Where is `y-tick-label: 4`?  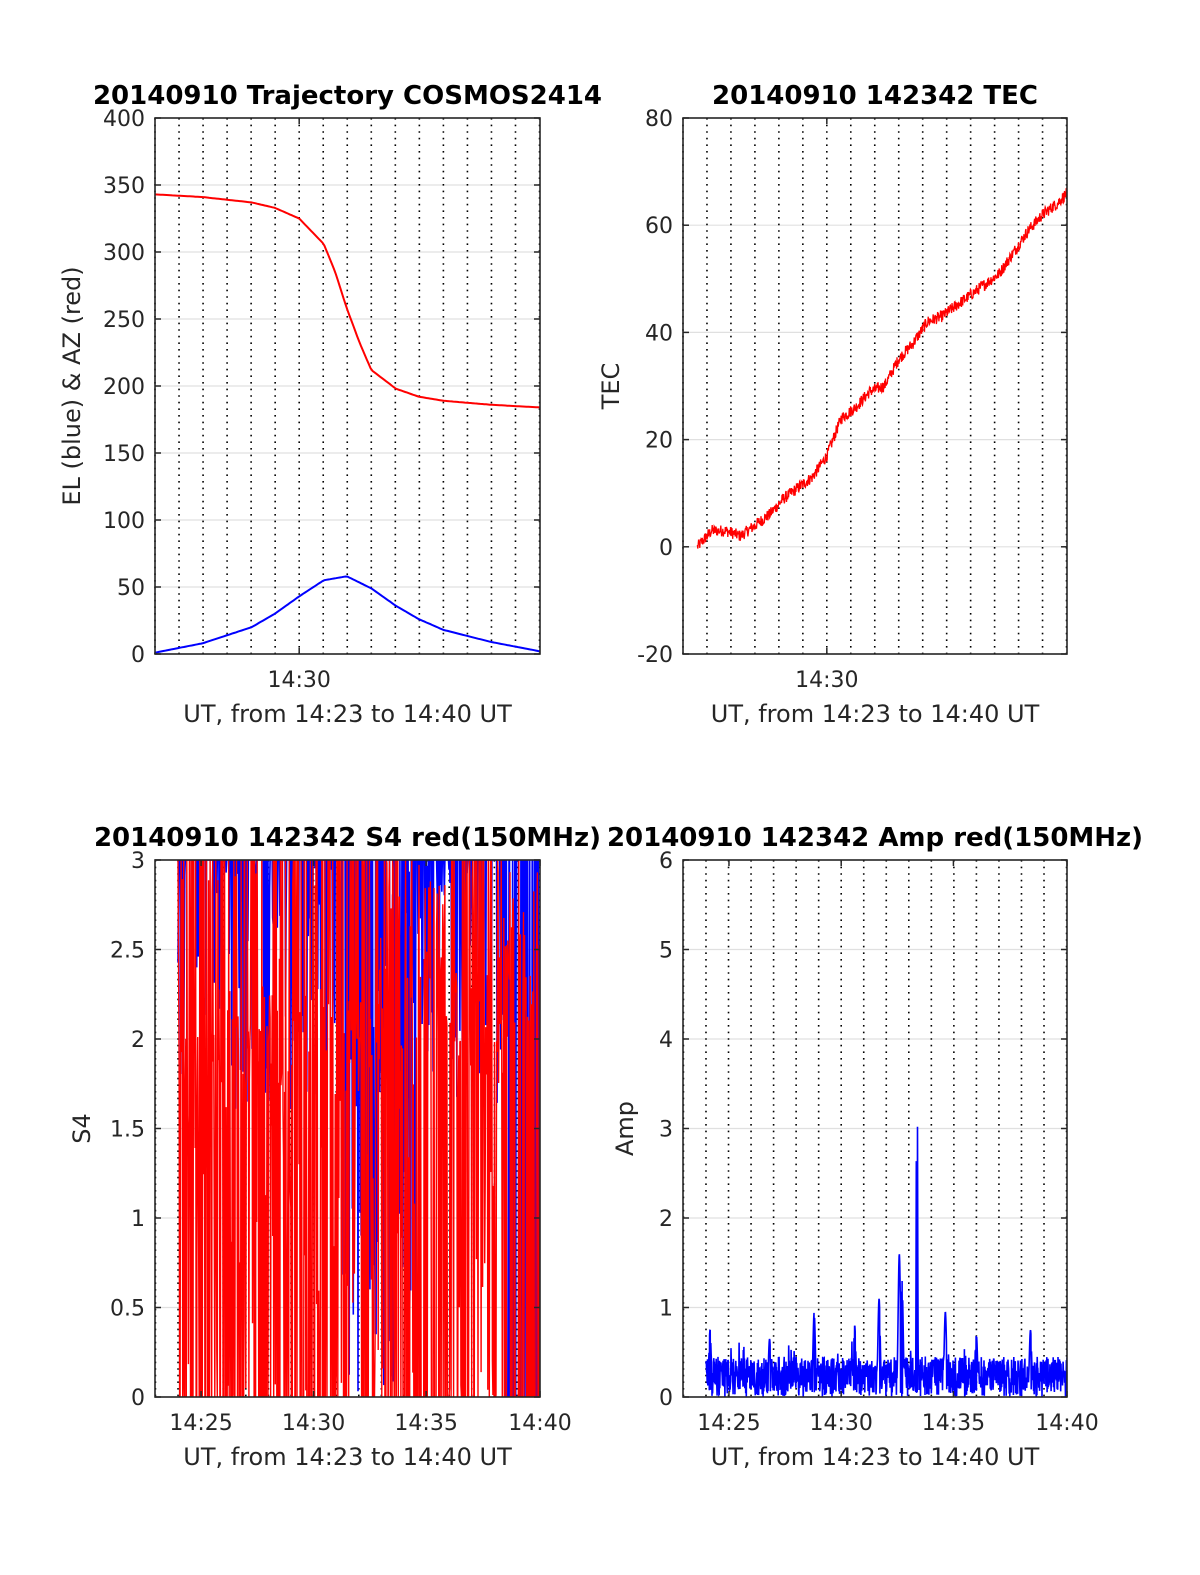
y-tick-label: 4 is located at coordinates (666, 1040).